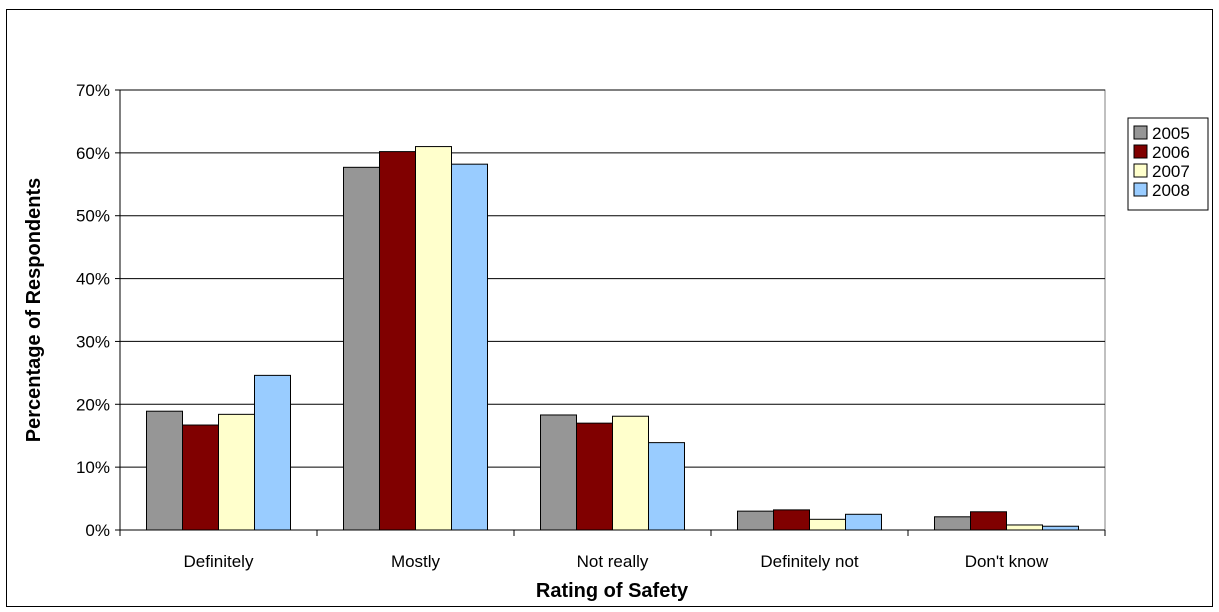 Image resolution: width=1219 pixels, height=612 pixels. Describe the element at coordinates (272, 452) in the screenshot. I see `bar-2008-definitely` at that location.